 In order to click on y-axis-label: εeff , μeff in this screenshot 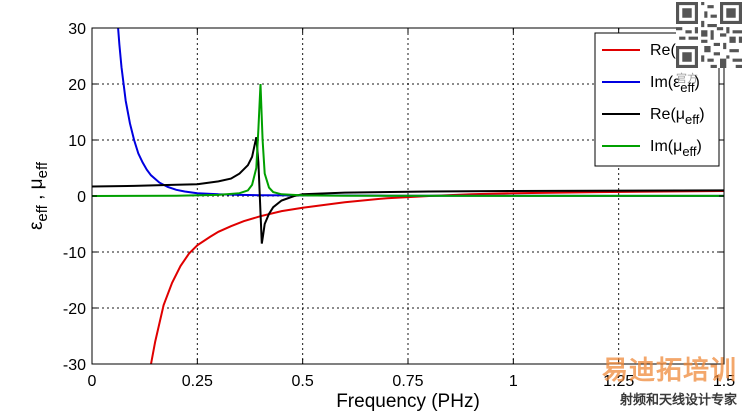, I will do `click(38, 195)`.